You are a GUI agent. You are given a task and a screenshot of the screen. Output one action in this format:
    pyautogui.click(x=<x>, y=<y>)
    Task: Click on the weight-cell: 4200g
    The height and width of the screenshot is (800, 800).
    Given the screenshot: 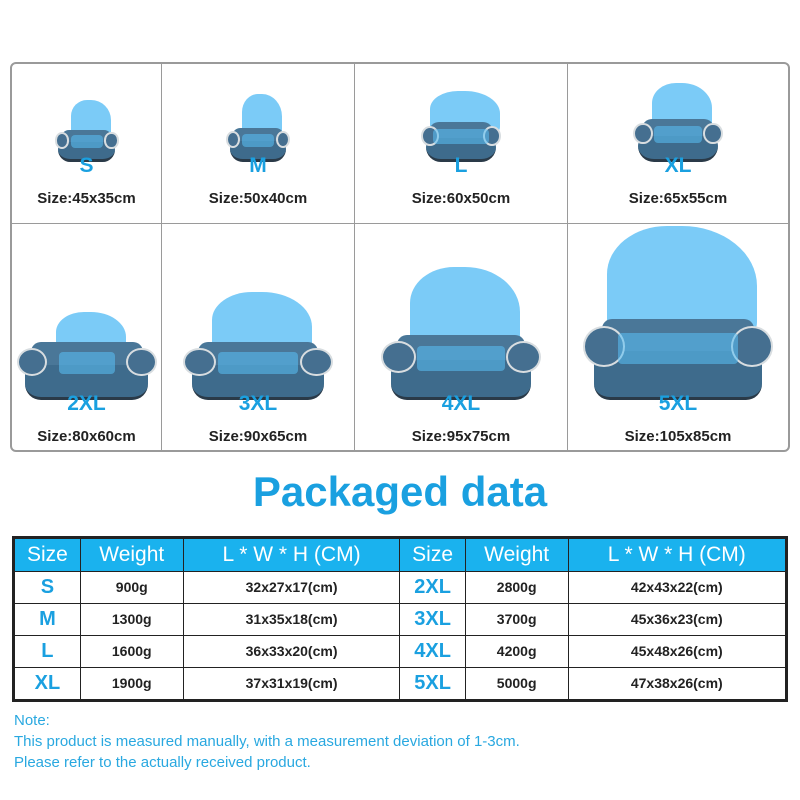 What is the action you would take?
    pyautogui.click(x=516, y=651)
    